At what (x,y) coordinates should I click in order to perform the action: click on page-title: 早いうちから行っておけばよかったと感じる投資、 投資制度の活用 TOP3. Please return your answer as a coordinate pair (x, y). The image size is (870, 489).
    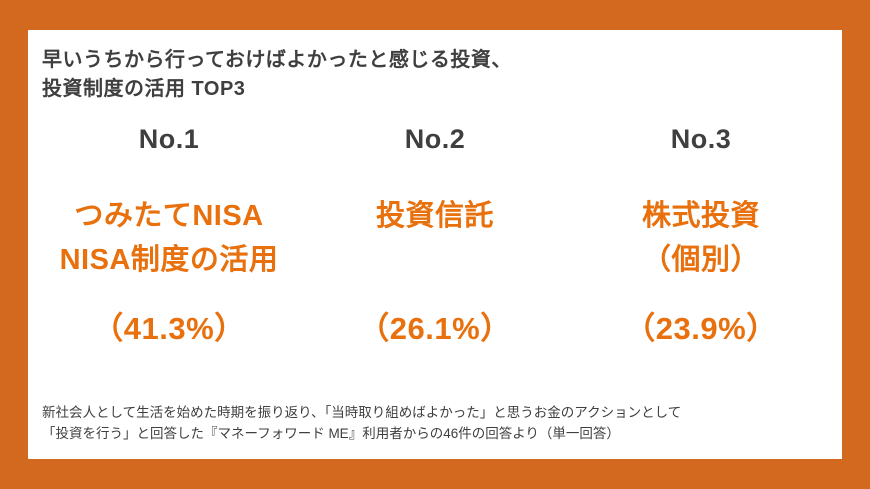
    Looking at the image, I should click on (435, 67).